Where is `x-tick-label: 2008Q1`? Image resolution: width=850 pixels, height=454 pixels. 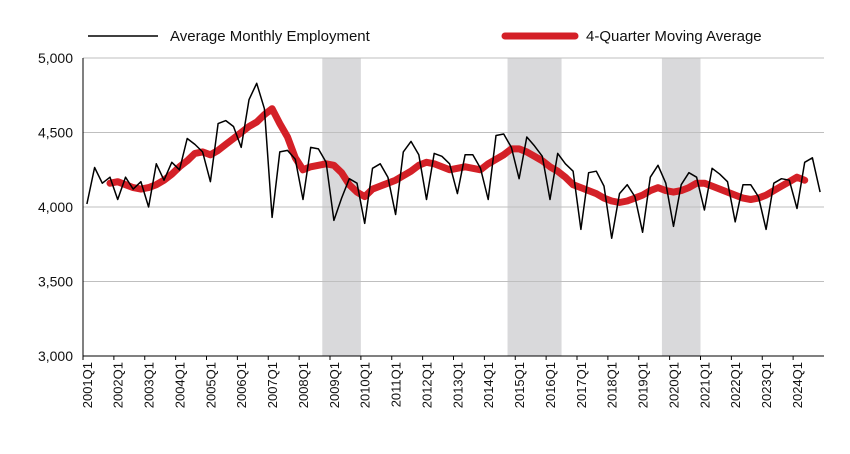
x-tick-label: 2008Q1 is located at coordinates (303, 385).